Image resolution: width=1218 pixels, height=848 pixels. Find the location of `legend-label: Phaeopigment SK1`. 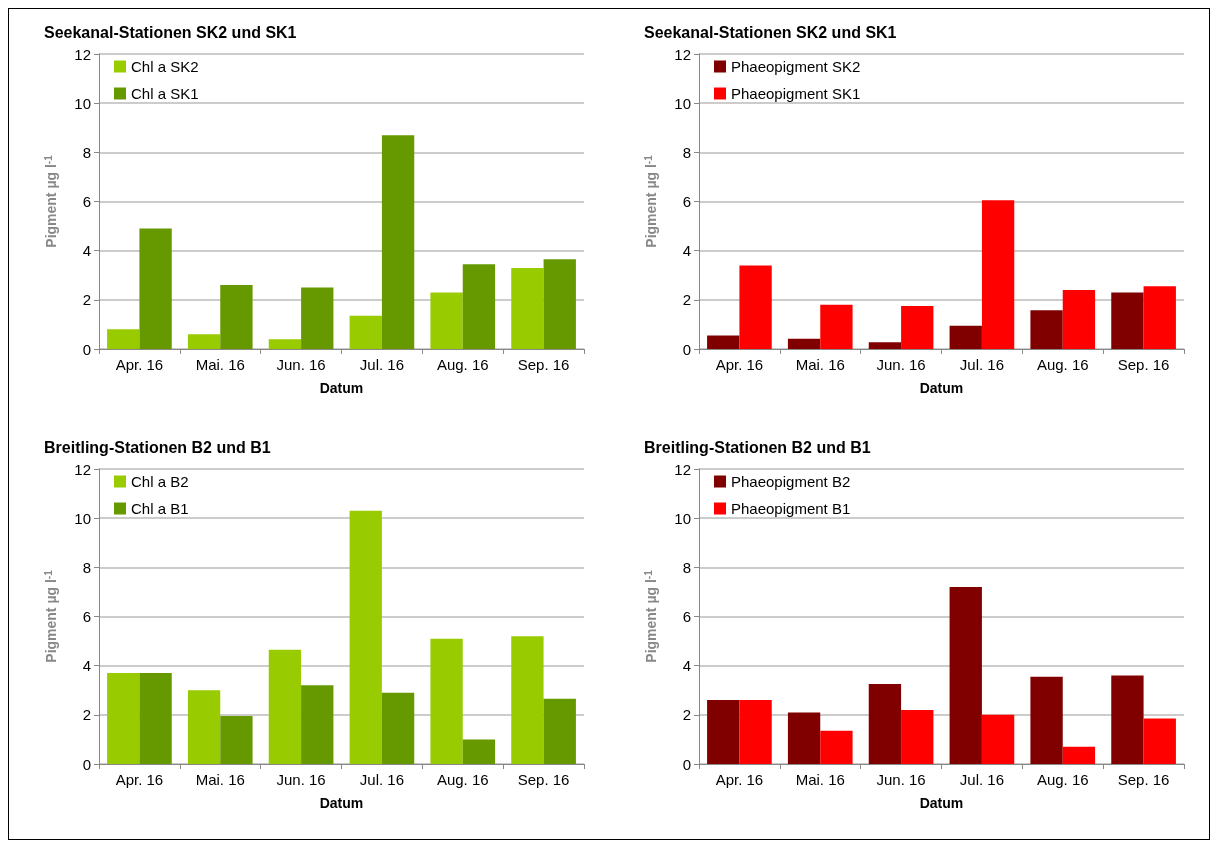

legend-label: Phaeopigment SK1 is located at coordinates (796, 93).